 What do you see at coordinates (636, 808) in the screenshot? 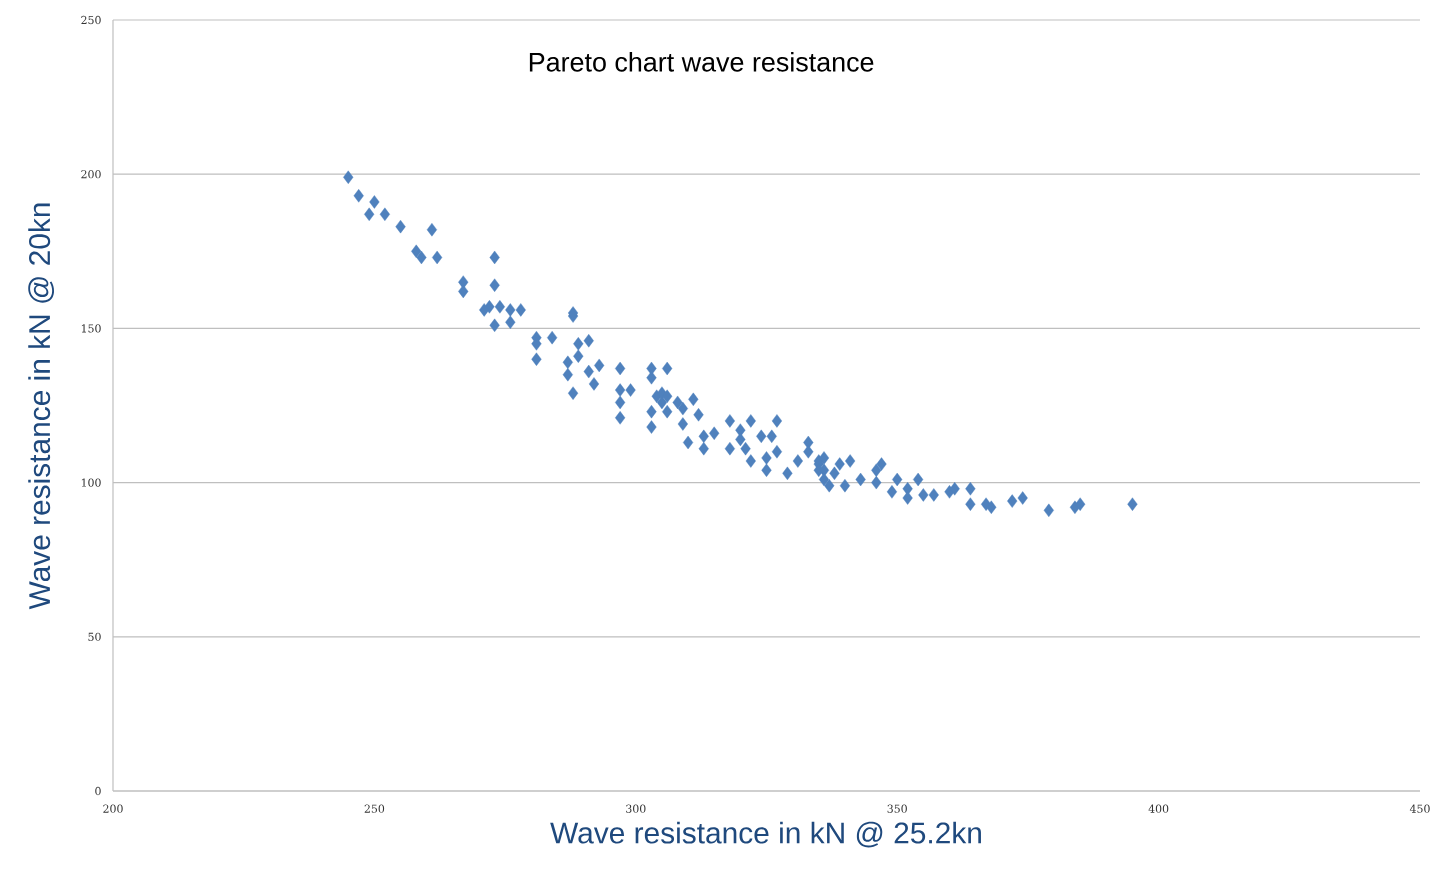
I see `x-tick-label: 300` at bounding box center [636, 808].